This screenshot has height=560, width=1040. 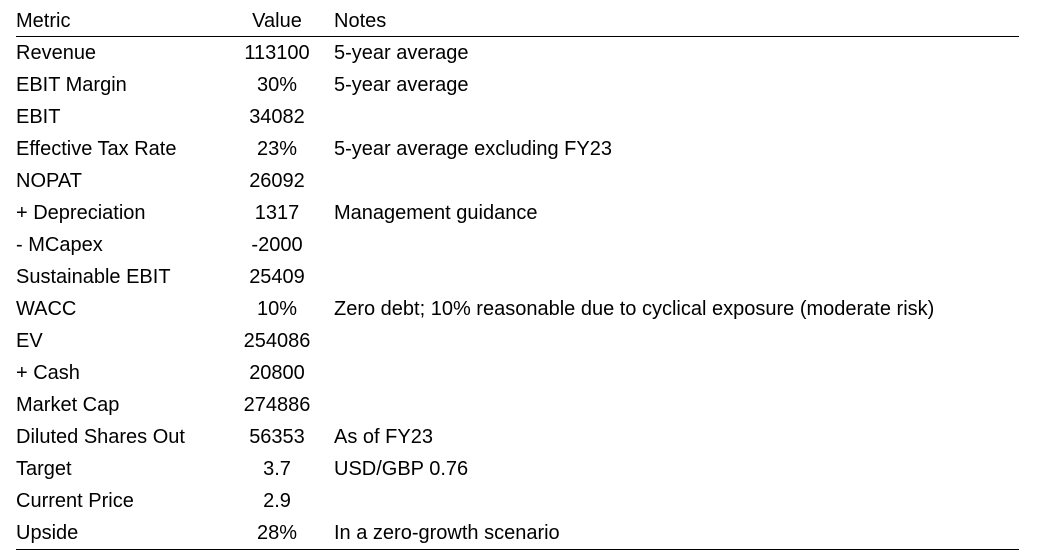 What do you see at coordinates (277, 308) in the screenshot?
I see `value-cell: 10%` at bounding box center [277, 308].